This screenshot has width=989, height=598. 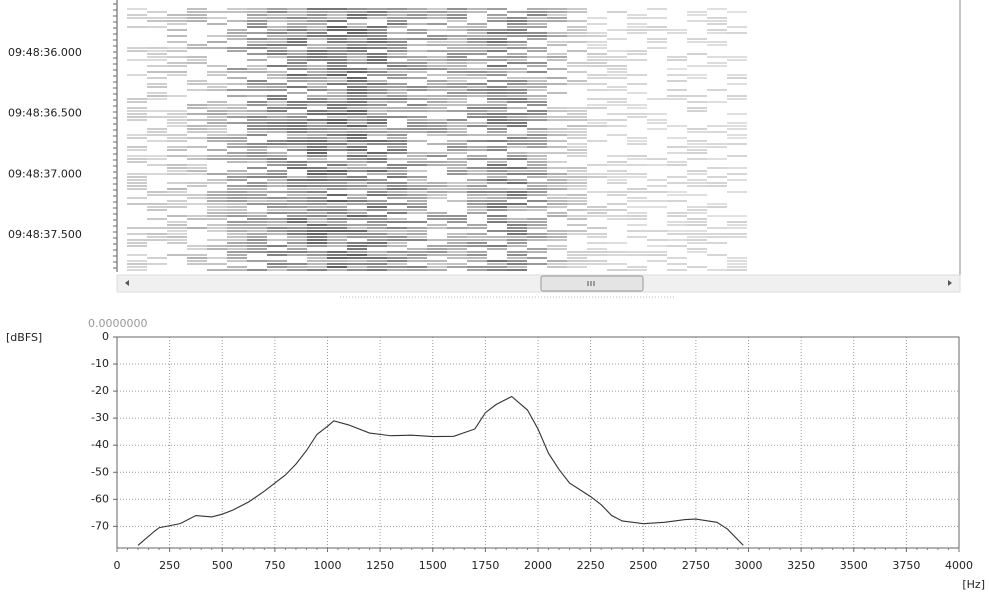 I want to click on scroll-thumb, so click(x=592, y=283).